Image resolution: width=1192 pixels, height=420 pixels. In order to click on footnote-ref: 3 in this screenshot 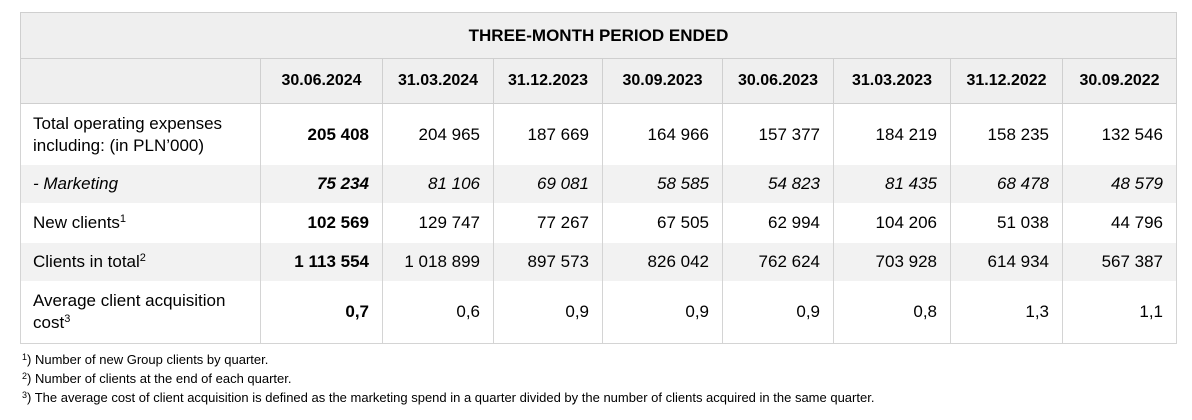, I will do `click(67, 319)`.